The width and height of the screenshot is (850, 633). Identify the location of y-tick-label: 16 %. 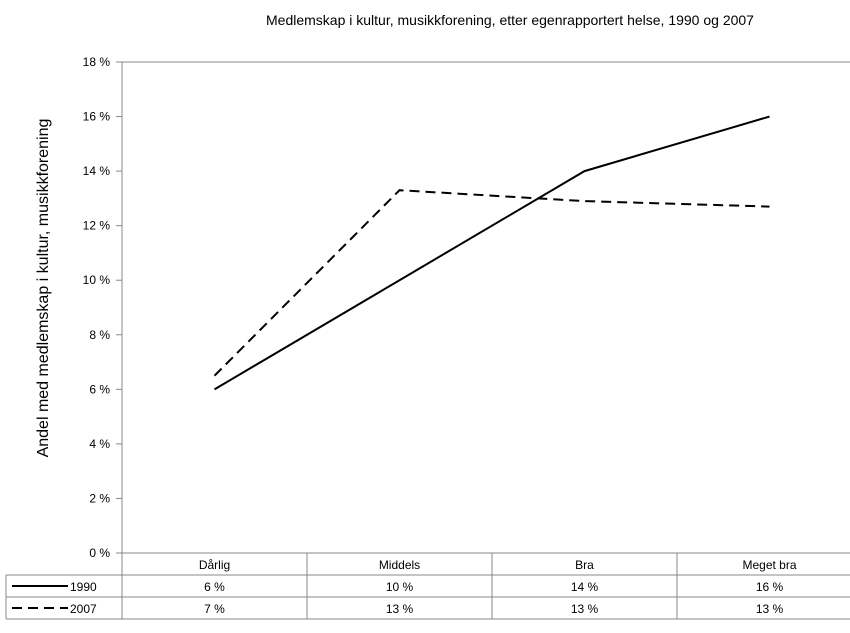
(97, 117).